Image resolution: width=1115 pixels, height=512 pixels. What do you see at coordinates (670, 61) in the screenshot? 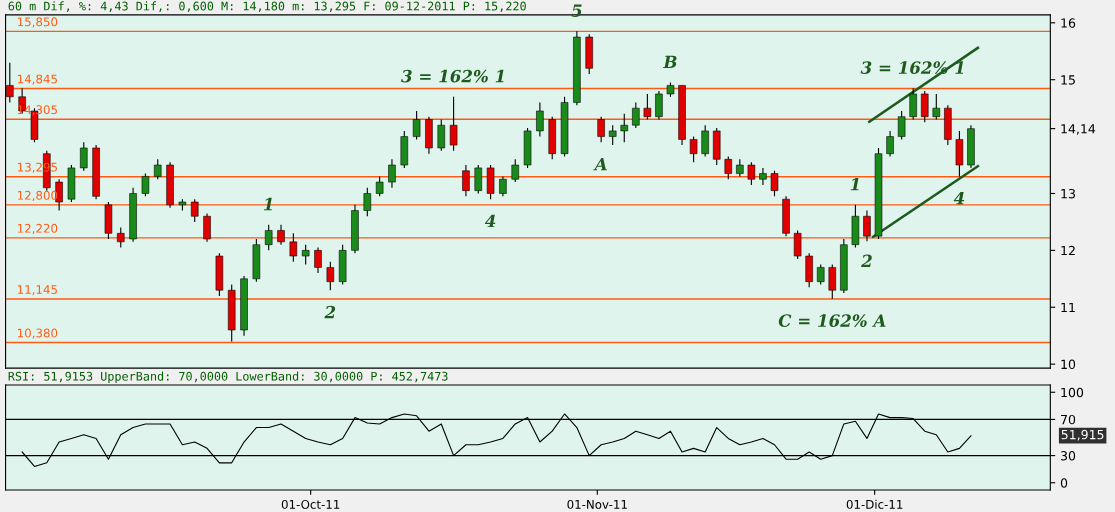
I see `annotation: B` at bounding box center [670, 61].